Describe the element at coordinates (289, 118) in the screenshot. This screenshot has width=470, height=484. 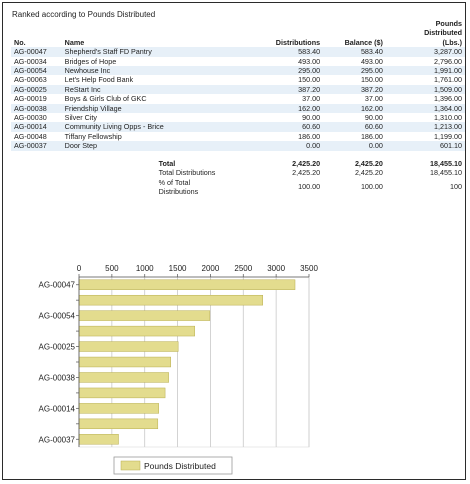
I see `cell-distributions: 90.00` at that location.